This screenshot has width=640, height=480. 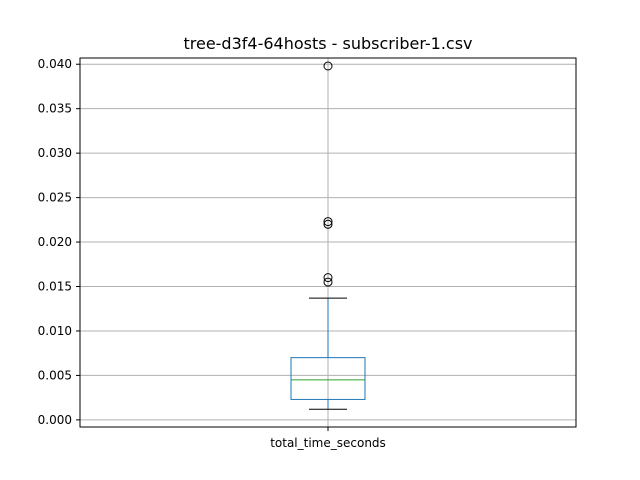 What do you see at coordinates (328, 378) in the screenshot?
I see `iqr-box` at bounding box center [328, 378].